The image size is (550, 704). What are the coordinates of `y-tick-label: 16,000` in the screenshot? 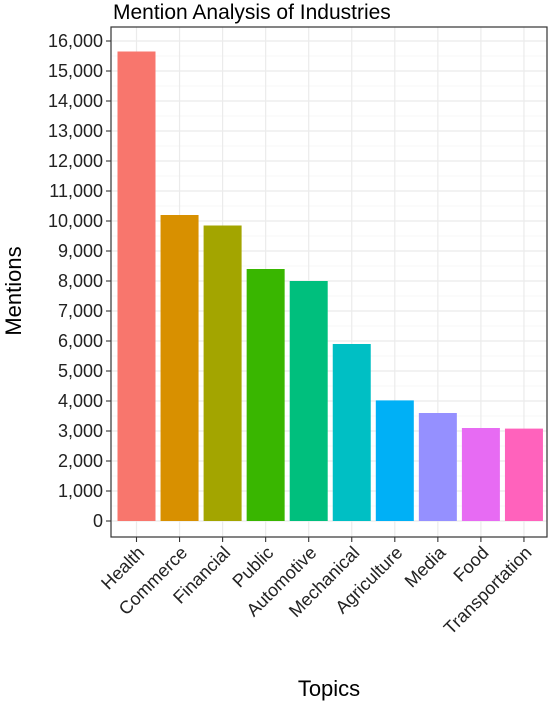 It's located at (75, 41).